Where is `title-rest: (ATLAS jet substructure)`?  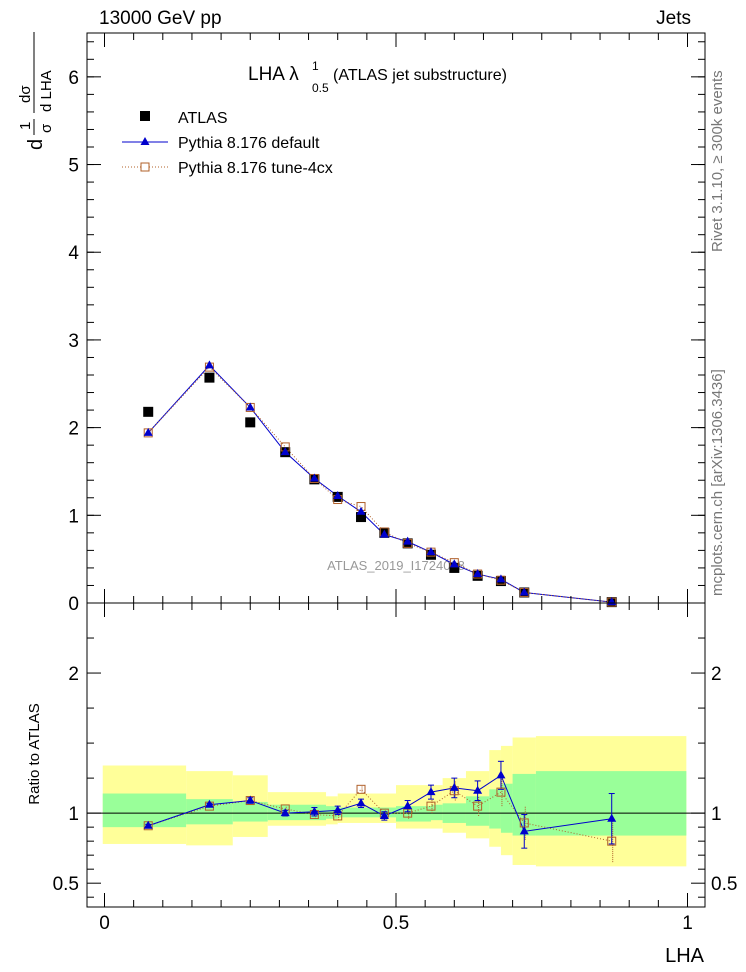 title-rest: (ATLAS jet substructure) is located at coordinates (420, 75).